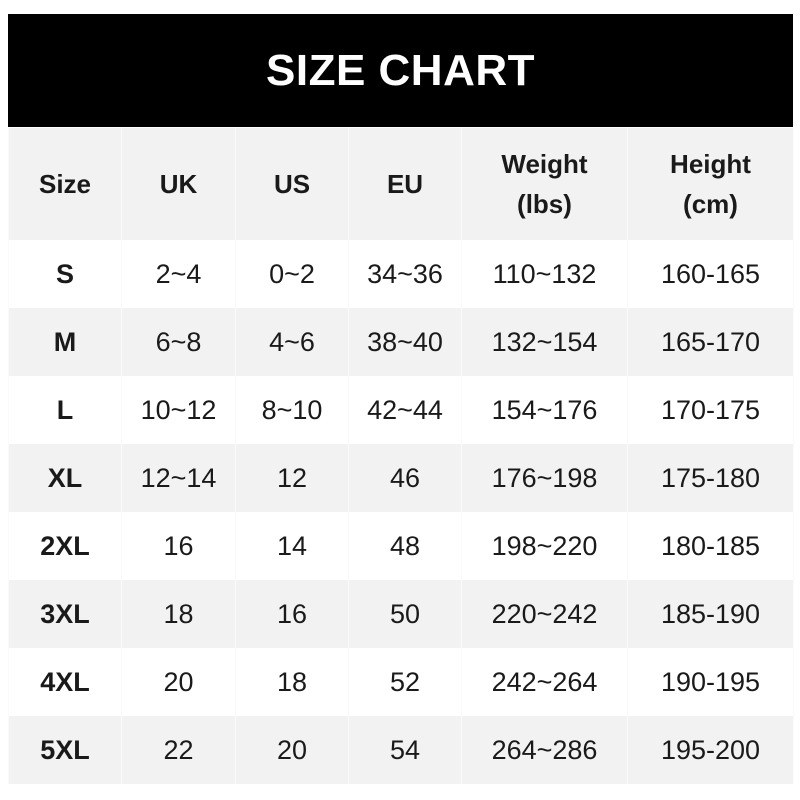 The width and height of the screenshot is (800, 800). Describe the element at coordinates (292, 274) in the screenshot. I see `cell-us: 0~2` at that location.